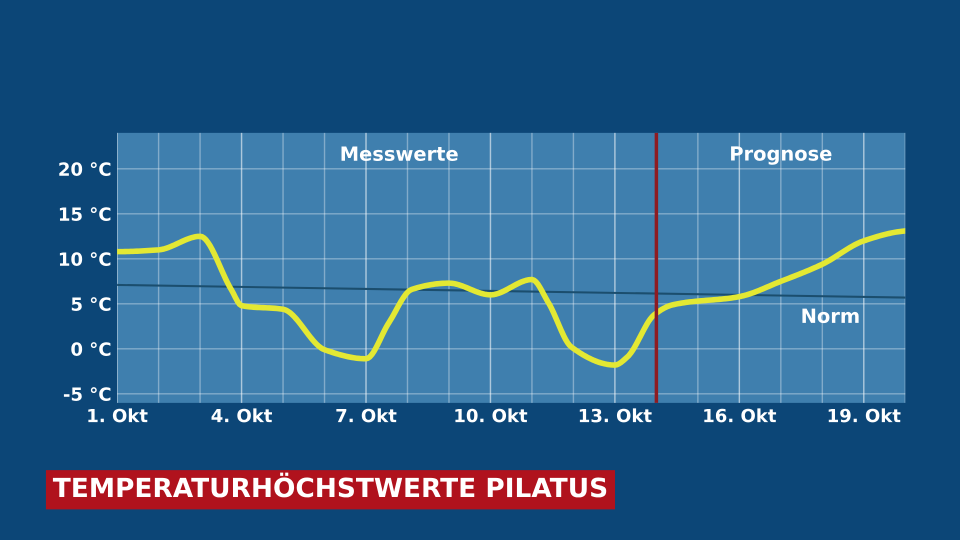 The height and width of the screenshot is (540, 960). I want to click on x-tick-label: 7. Okt, so click(366, 415).